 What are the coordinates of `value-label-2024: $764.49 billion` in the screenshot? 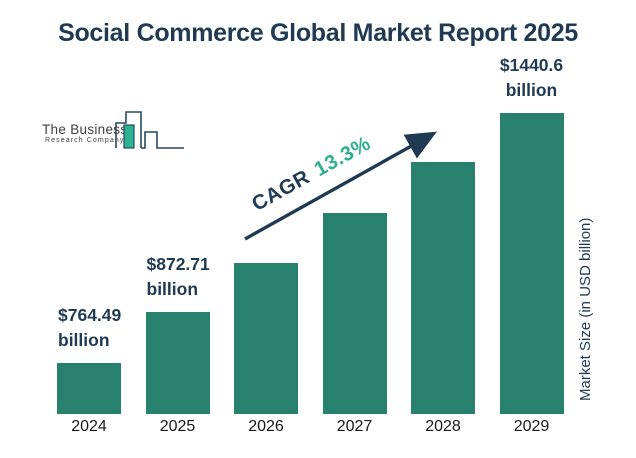 It's located at (89, 328).